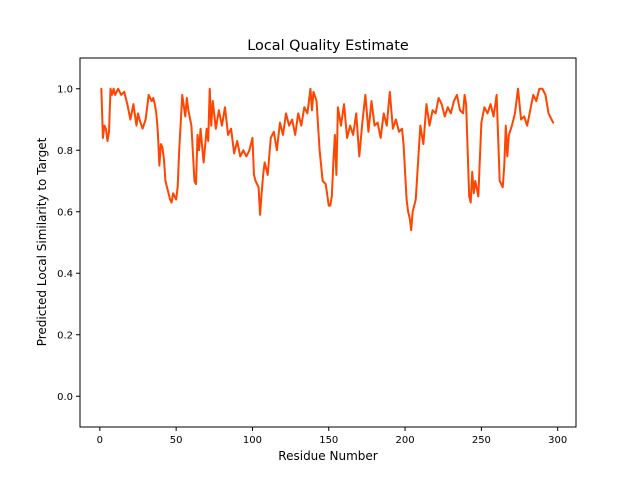 This screenshot has width=640, height=480. What do you see at coordinates (481, 440) in the screenshot?
I see `x-tick-label: 250` at bounding box center [481, 440].